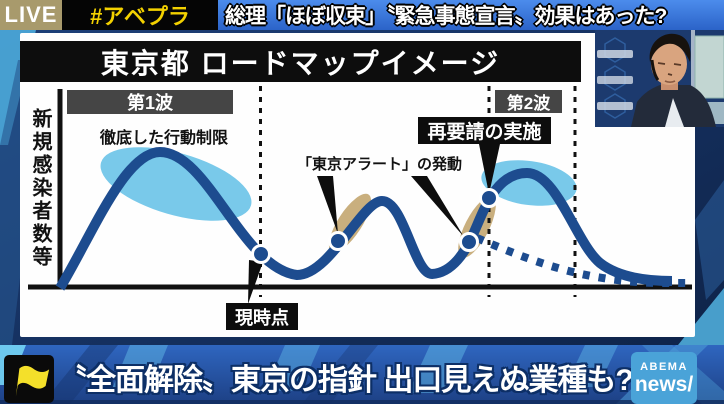 The height and width of the screenshot is (404, 724). I want to click on rerequest-pointer, so click(489, 169).